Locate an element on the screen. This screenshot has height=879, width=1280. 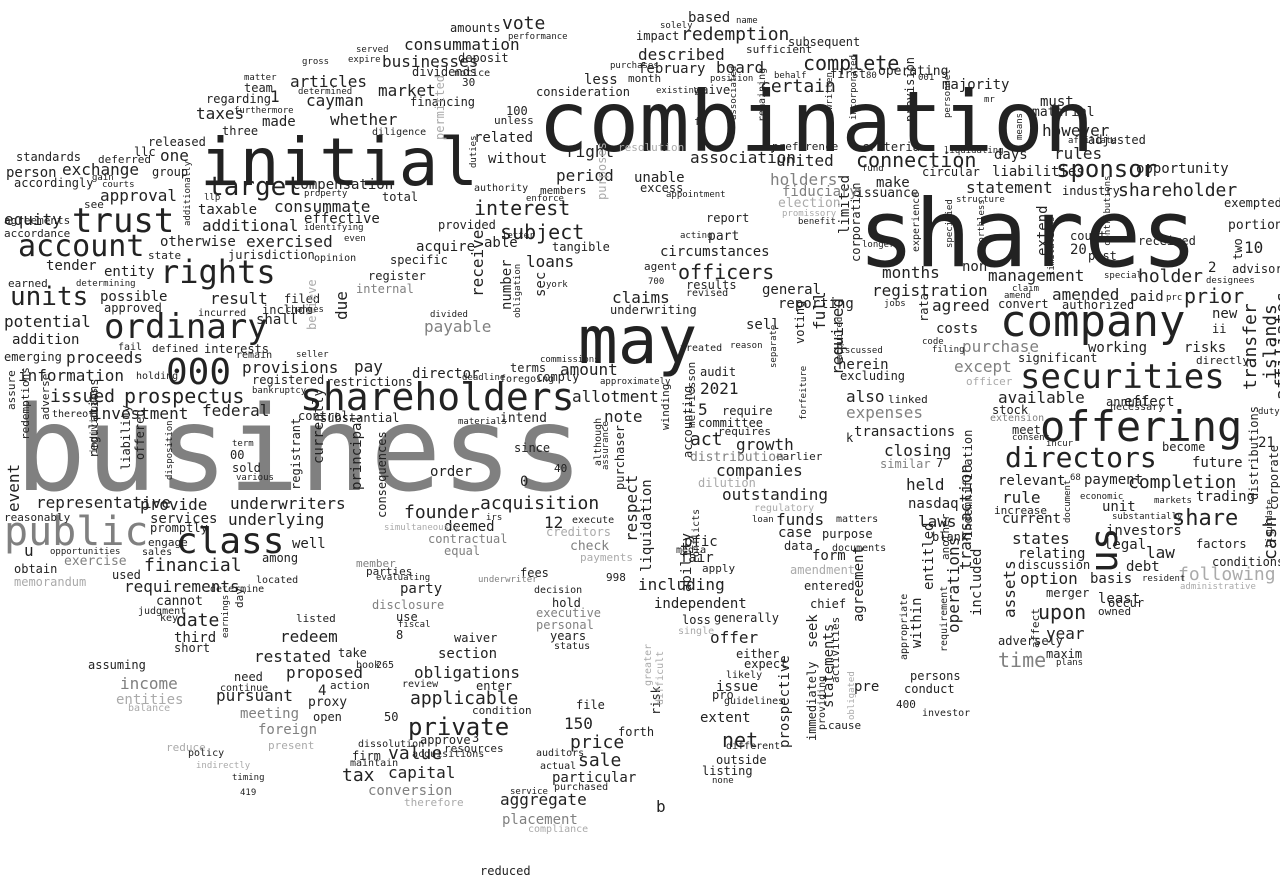
word-matters: matters is located at coordinates (857, 519).